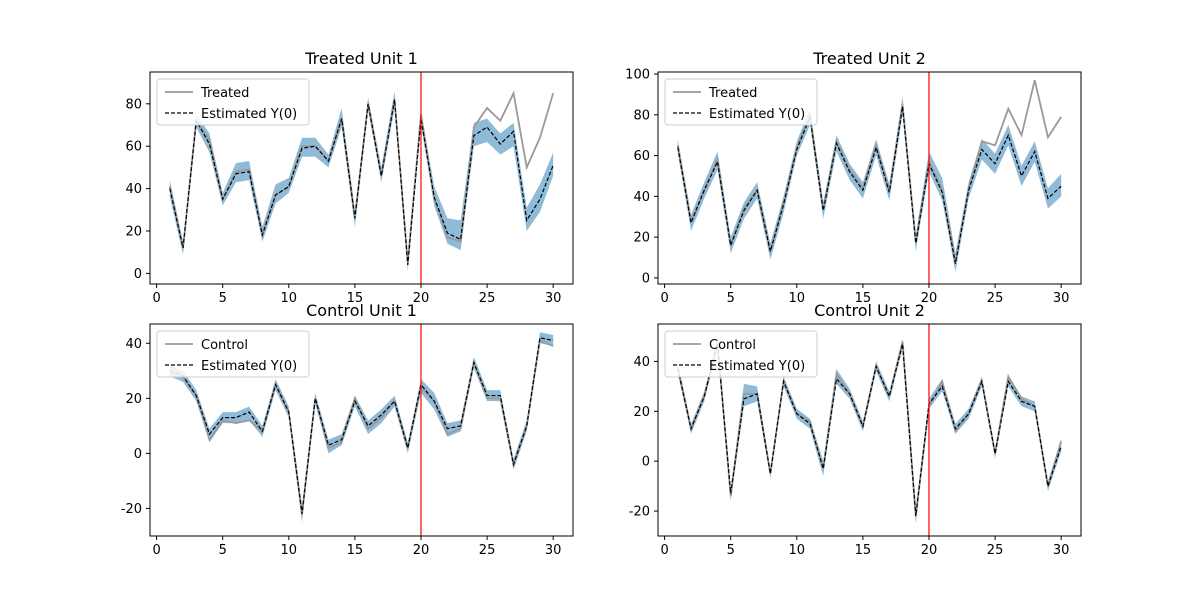 This screenshot has height=600, width=1200. Describe the element at coordinates (869, 310) in the screenshot. I see `chart-title: Control Unit 2` at that location.